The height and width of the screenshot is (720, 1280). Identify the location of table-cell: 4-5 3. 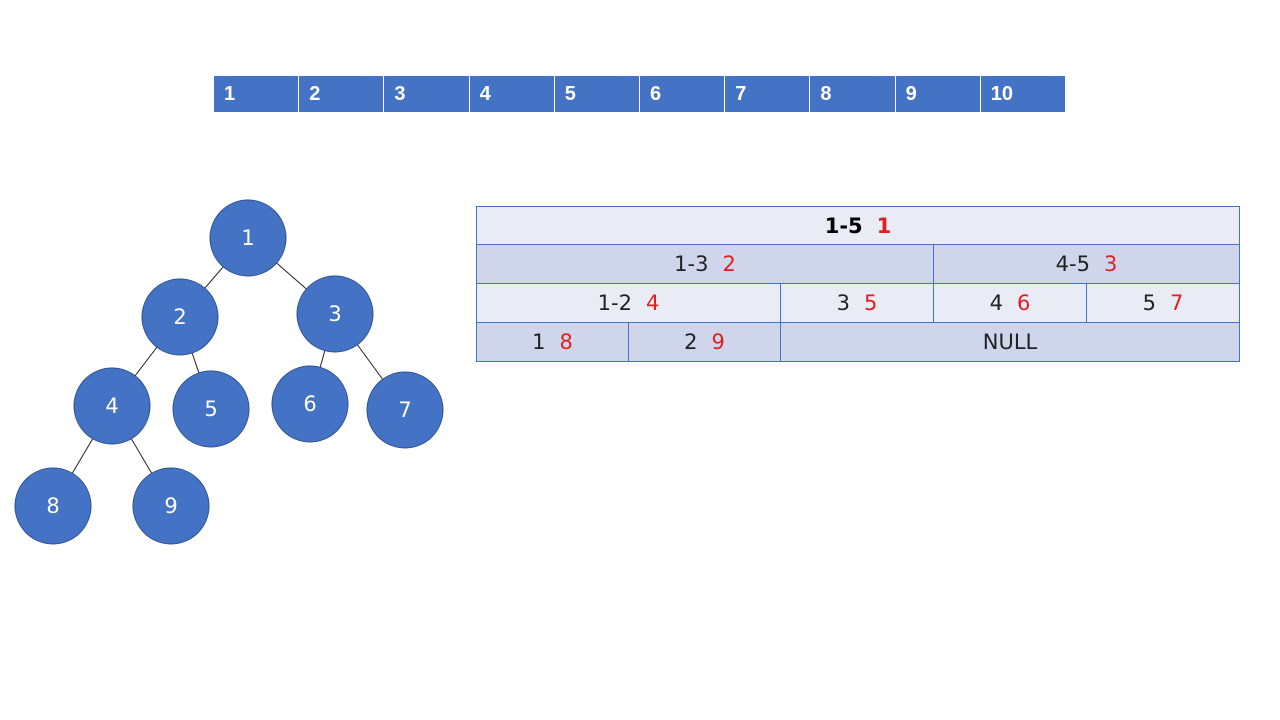
(1087, 264).